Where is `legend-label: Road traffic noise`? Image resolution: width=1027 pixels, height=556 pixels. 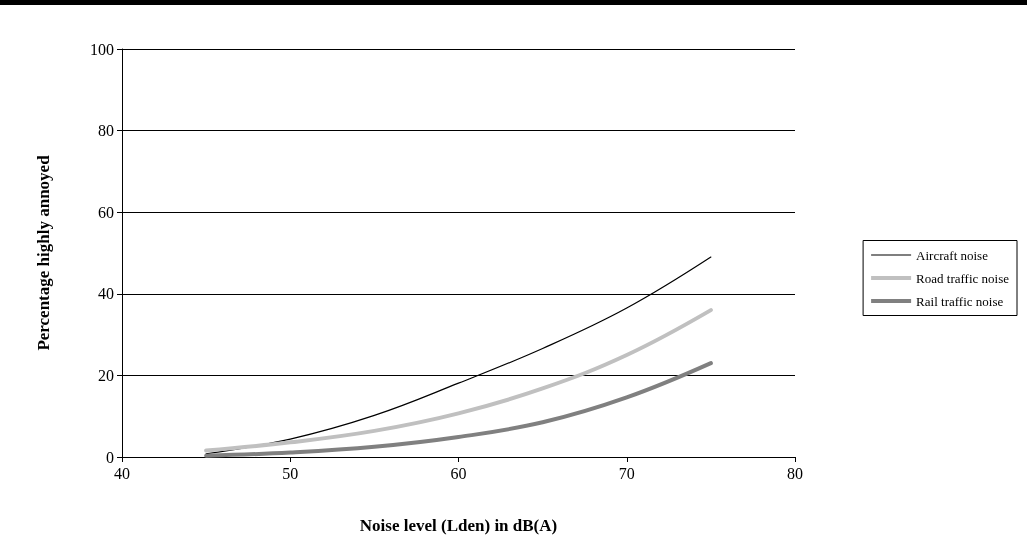
legend-label: Road traffic noise is located at coordinates (963, 278).